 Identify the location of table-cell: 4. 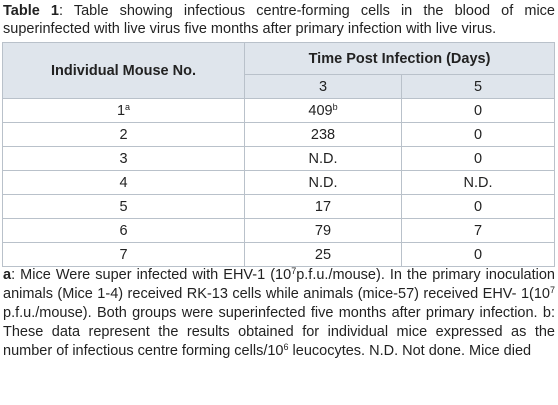
(123, 182).